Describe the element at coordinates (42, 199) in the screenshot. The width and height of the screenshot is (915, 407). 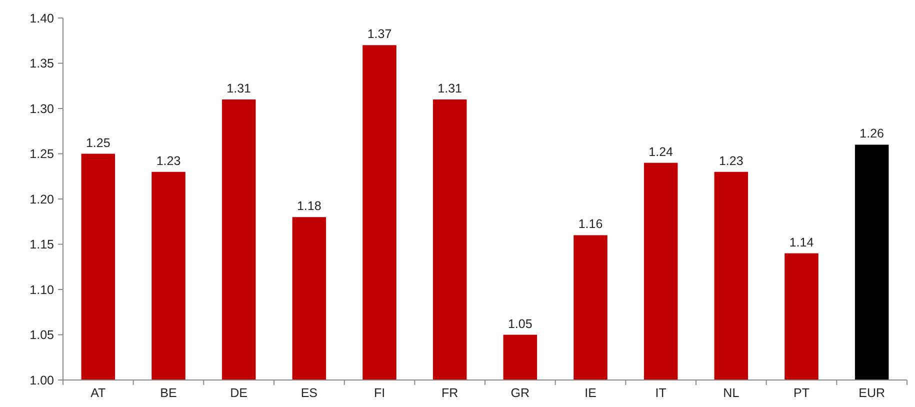
I see `y-tick-label: 1.20` at that location.